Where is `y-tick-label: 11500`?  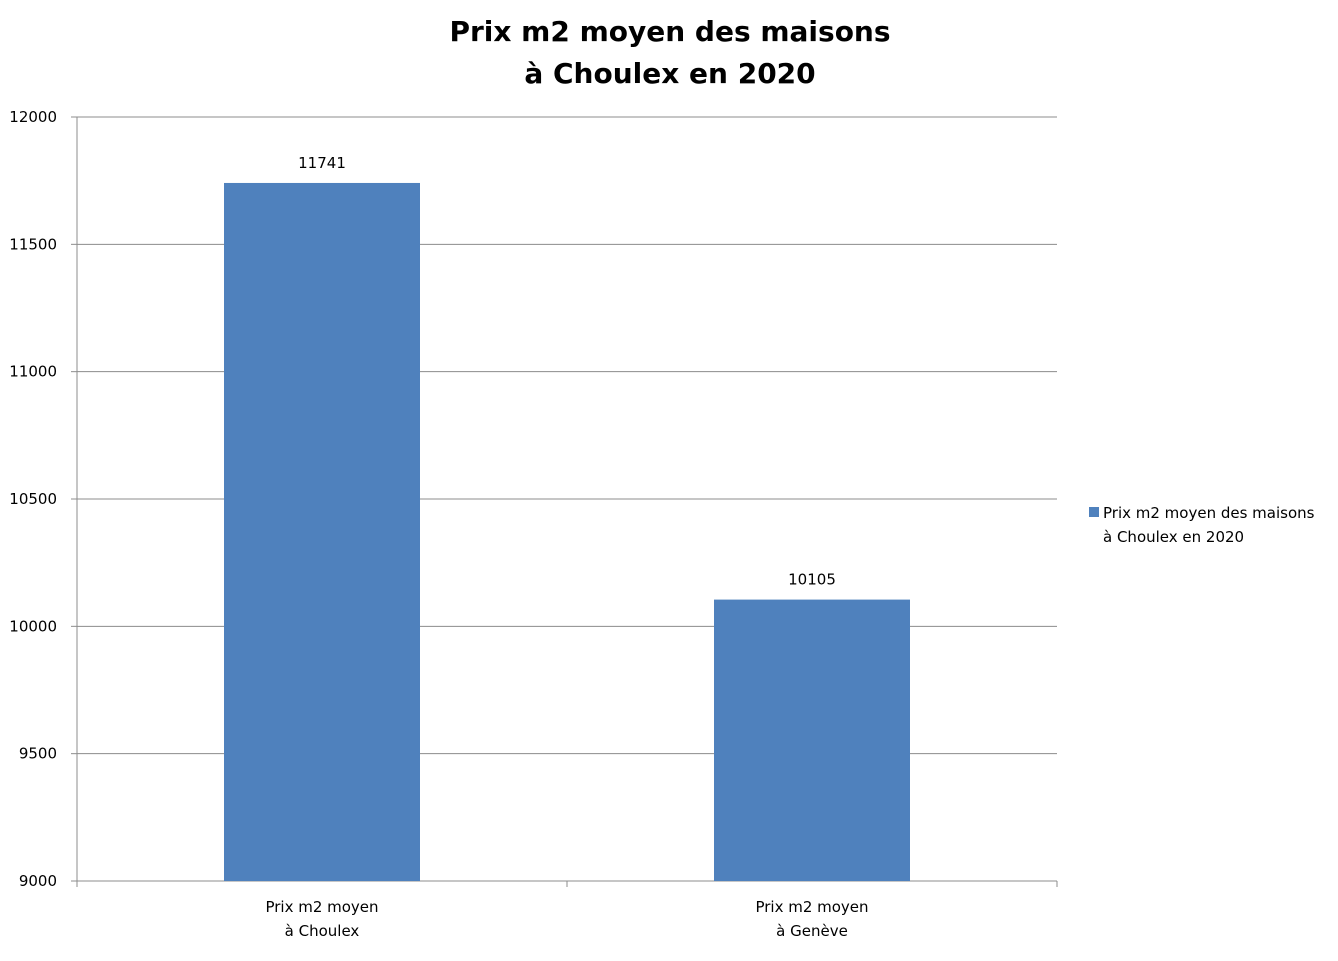
y-tick-label: 11500 is located at coordinates (33, 244).